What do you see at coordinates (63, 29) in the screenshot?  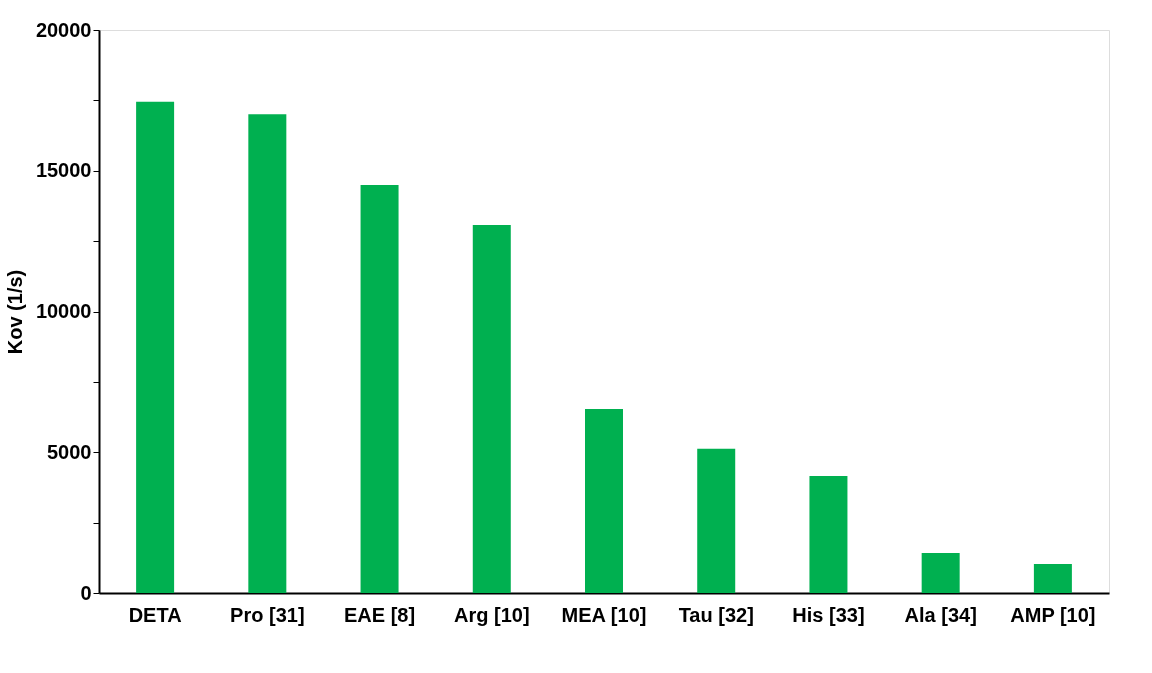 I see `y-tick-label: 20000` at bounding box center [63, 29].